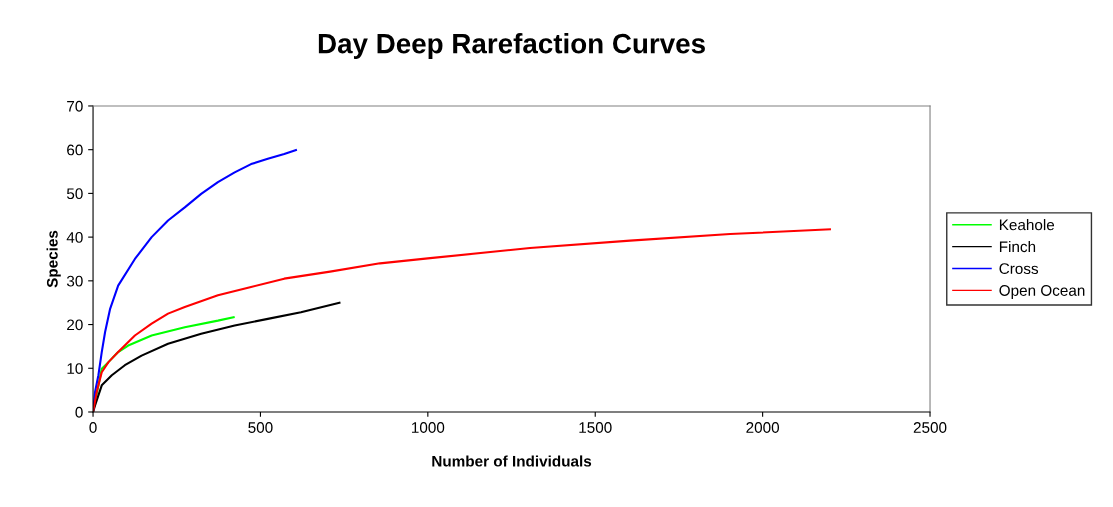 The width and height of the screenshot is (1113, 507). I want to click on x-tick-label: 2000, so click(763, 427).